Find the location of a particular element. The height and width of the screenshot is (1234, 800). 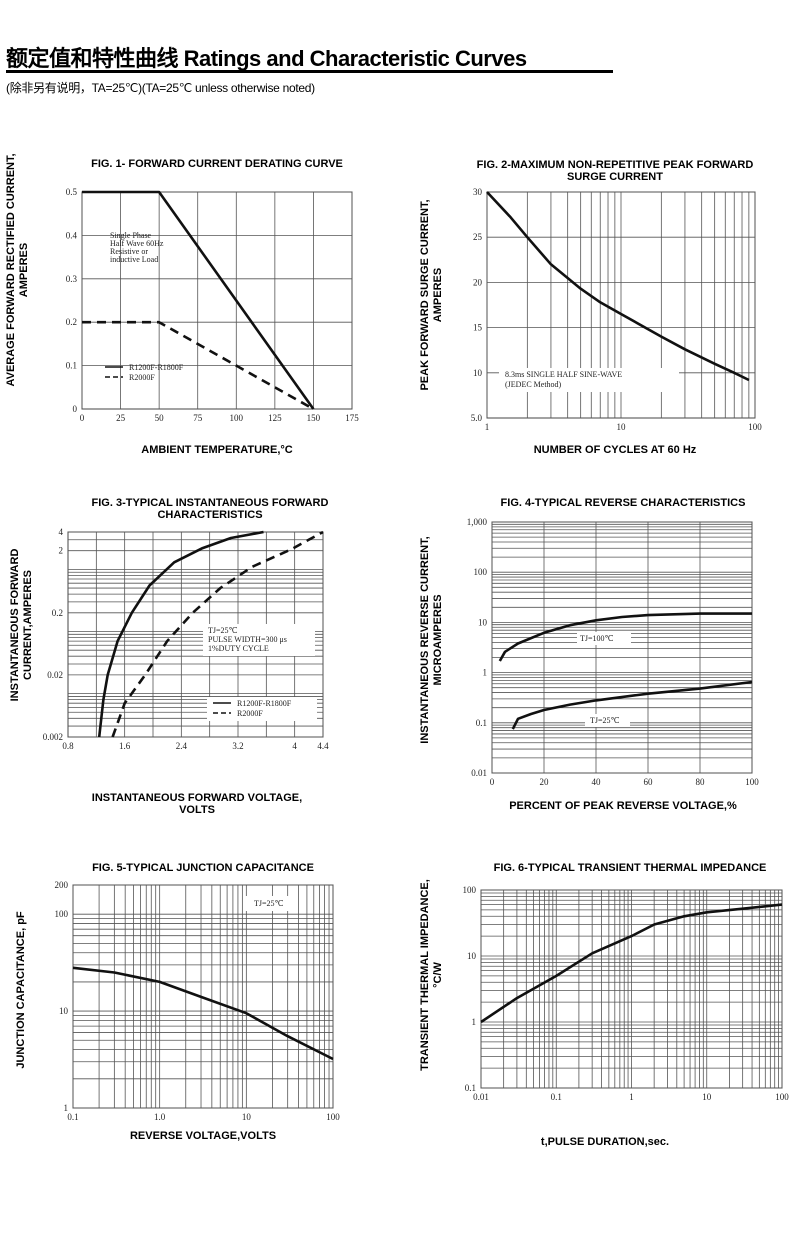

x-tick-label: 4 is located at coordinates (294, 746).